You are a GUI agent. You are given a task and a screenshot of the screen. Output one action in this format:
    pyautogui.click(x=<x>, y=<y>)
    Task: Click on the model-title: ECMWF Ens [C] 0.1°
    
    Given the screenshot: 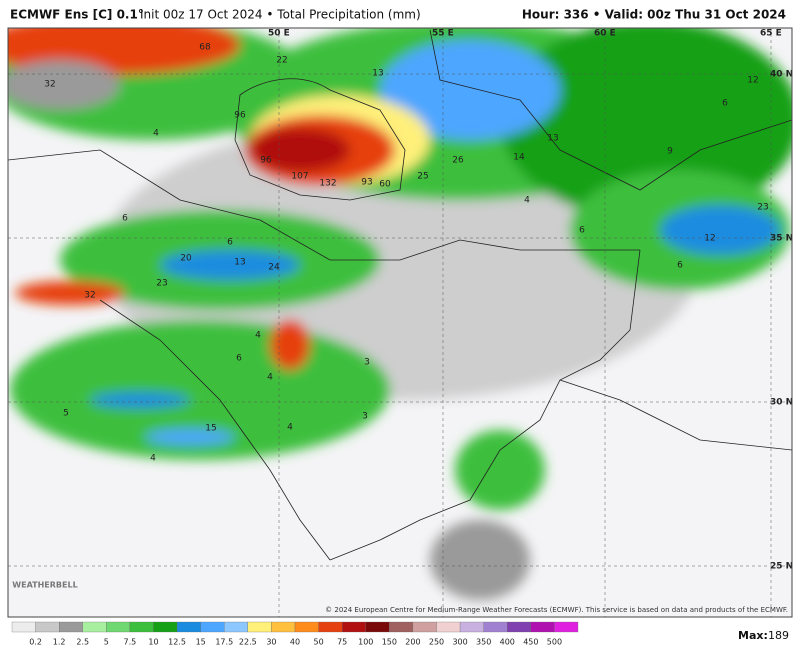 What is the action you would take?
    pyautogui.click(x=77, y=15)
    